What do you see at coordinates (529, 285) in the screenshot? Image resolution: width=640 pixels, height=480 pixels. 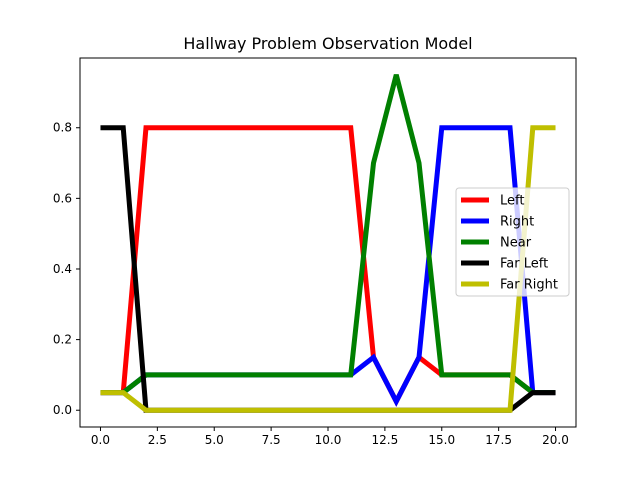 I see `legend-label-far-right: Far Right` at bounding box center [529, 285].